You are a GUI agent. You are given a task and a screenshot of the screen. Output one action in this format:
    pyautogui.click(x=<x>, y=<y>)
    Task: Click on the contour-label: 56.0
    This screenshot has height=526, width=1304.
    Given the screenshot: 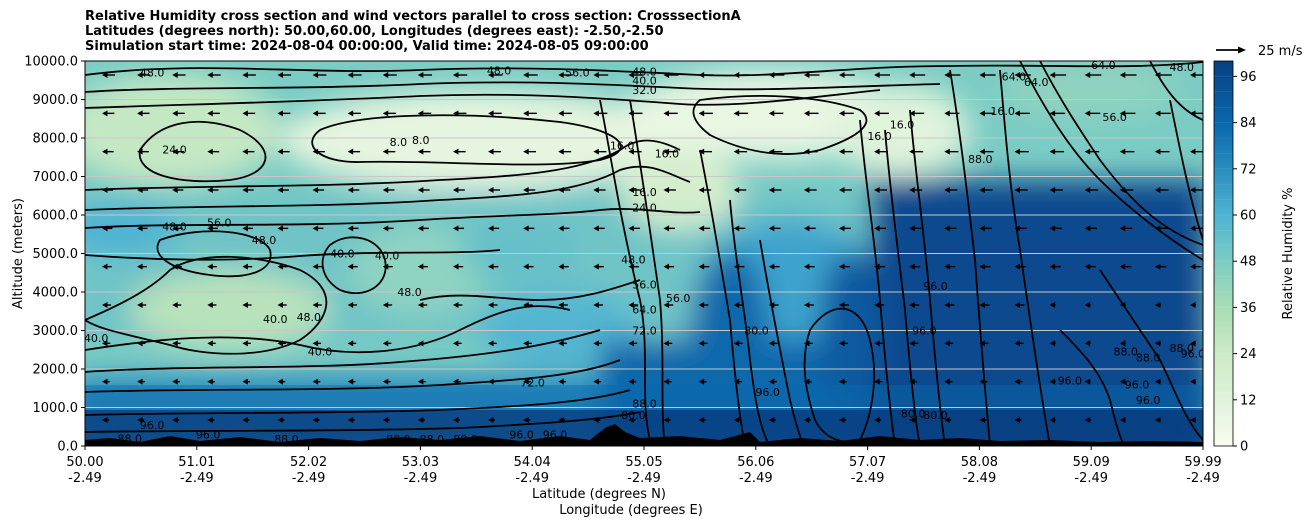 What is the action you would take?
    pyautogui.click(x=1114, y=117)
    